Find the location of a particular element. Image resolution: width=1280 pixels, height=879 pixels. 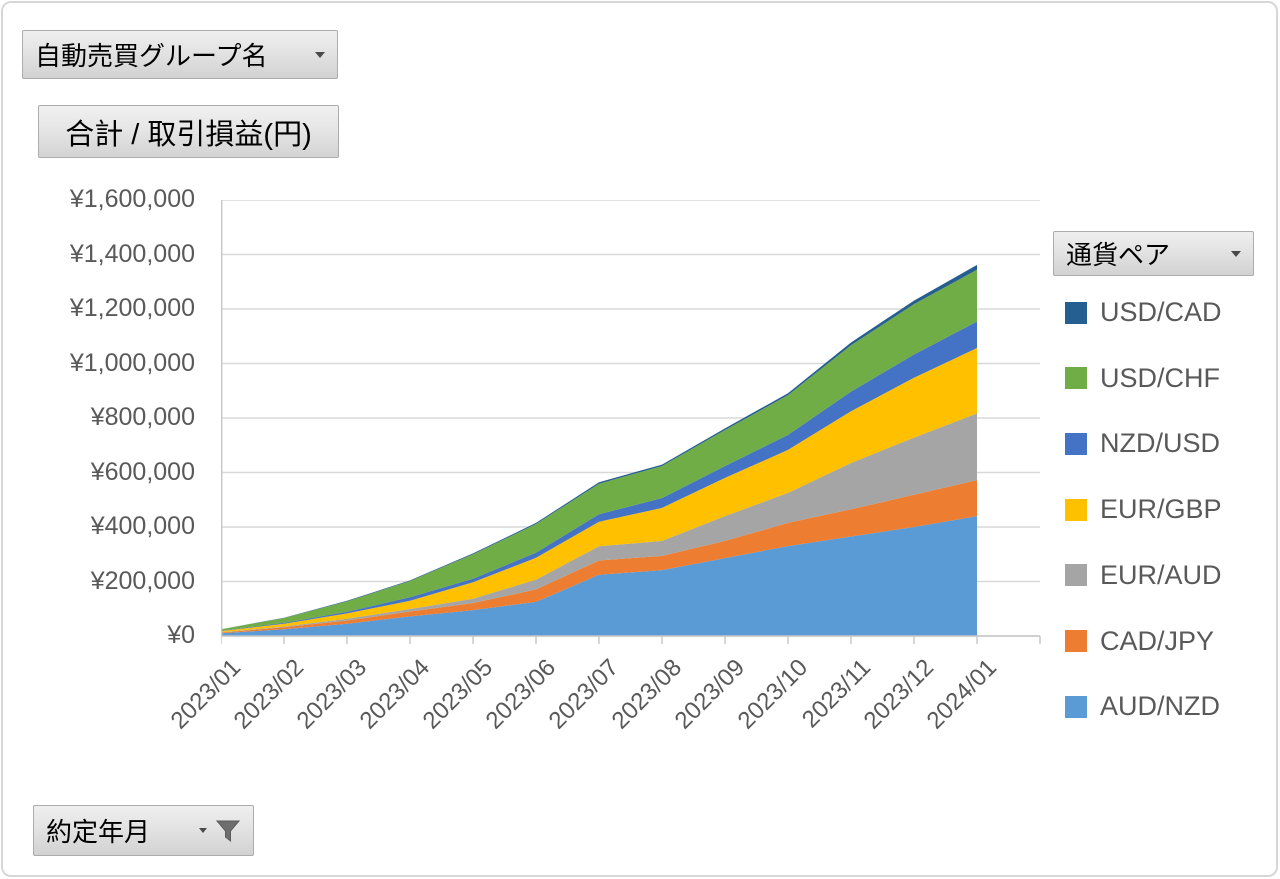

x-tick-label: 2023/07 is located at coordinates (584, 694).